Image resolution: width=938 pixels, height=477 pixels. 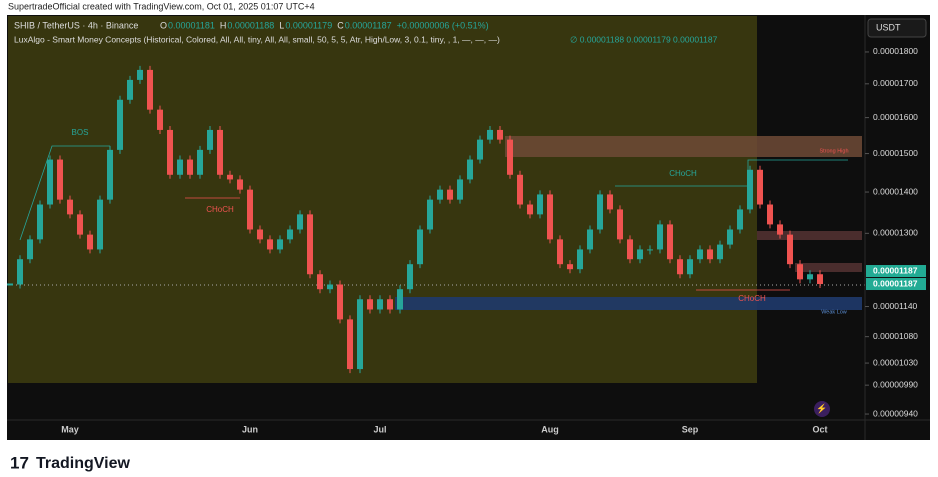 I want to click on y-tick-label: 0.00001600, so click(x=895, y=117).